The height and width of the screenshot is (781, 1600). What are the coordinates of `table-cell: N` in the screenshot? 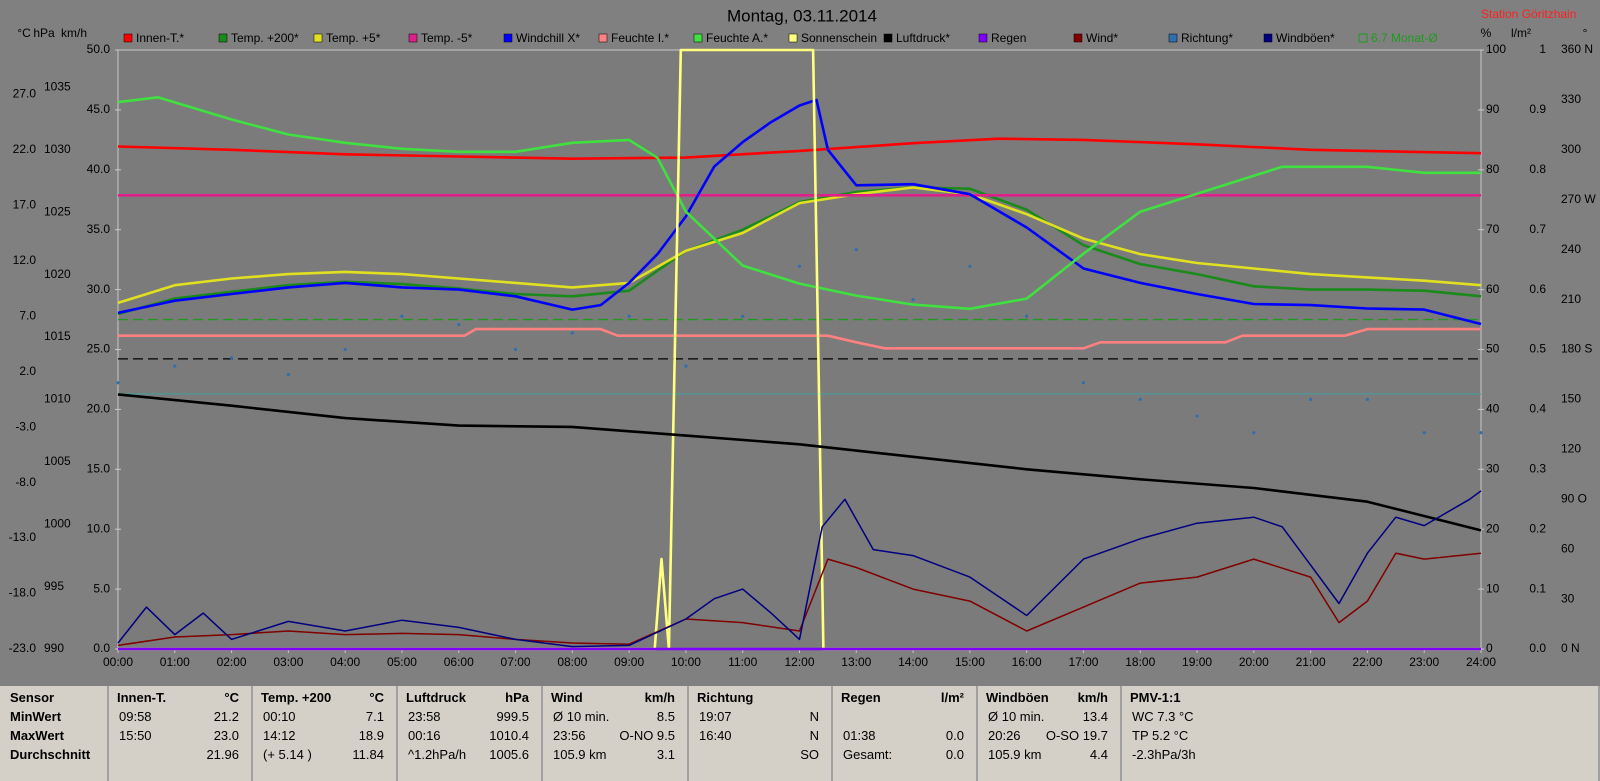 It's located at (814, 716).